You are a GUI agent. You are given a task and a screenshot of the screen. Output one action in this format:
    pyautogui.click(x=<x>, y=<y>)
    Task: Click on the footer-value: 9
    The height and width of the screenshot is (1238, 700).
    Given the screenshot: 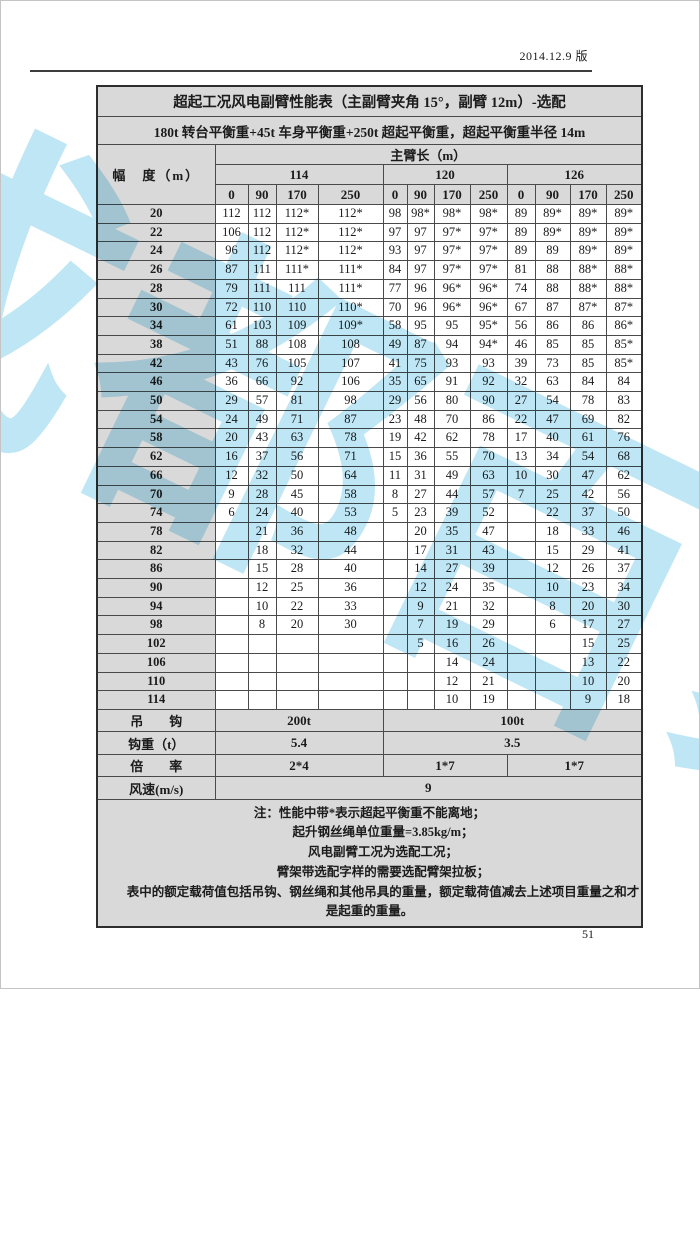 What is the action you would take?
    pyautogui.click(x=428, y=788)
    